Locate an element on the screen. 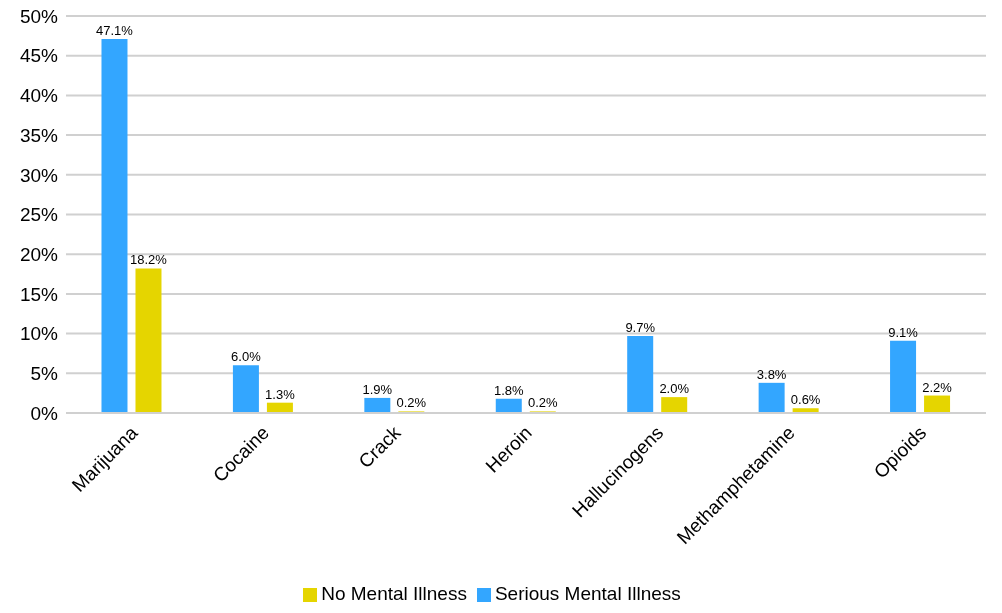 The height and width of the screenshot is (613, 1002). y-tick-label: 45% is located at coordinates (39, 56).